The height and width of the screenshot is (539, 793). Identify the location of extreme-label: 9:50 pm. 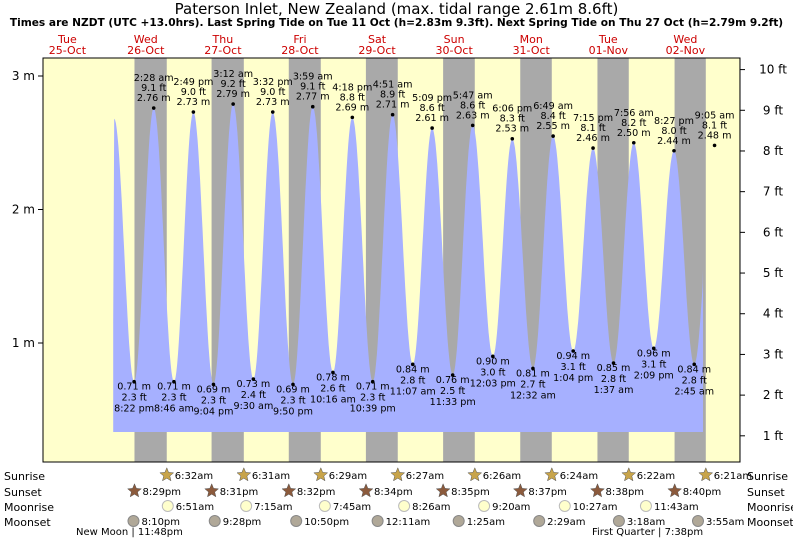
(293, 411).